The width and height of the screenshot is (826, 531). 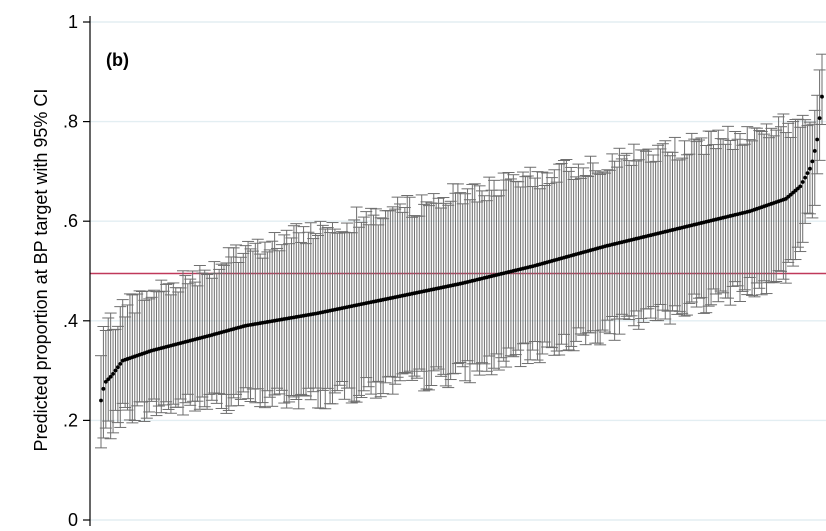 I want to click on y-tick-label: .6, so click(x=70, y=221).